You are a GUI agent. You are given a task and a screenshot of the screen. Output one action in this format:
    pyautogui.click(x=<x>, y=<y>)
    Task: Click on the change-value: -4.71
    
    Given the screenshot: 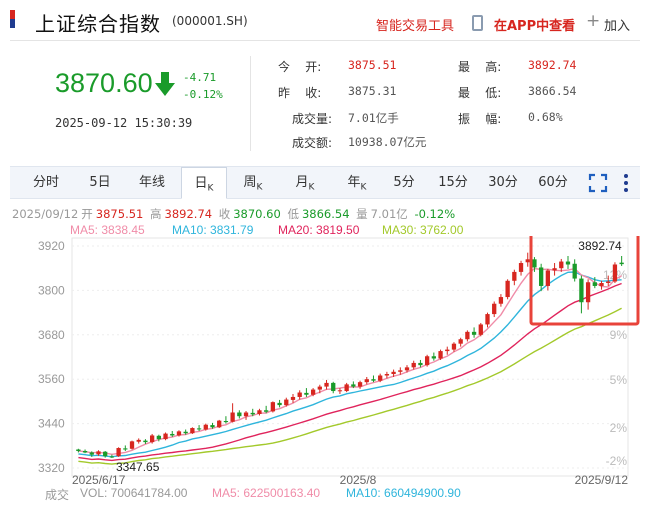 What is the action you would take?
    pyautogui.click(x=200, y=77)
    